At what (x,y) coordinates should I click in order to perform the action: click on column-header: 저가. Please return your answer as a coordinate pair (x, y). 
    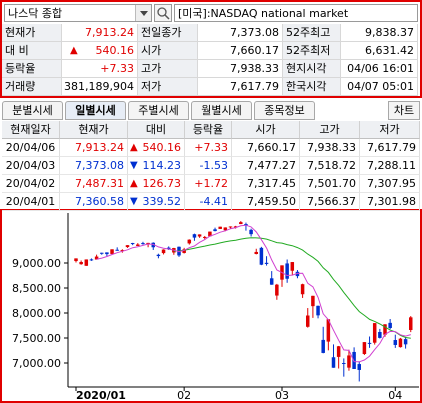
    Looking at the image, I should click on (390, 130).